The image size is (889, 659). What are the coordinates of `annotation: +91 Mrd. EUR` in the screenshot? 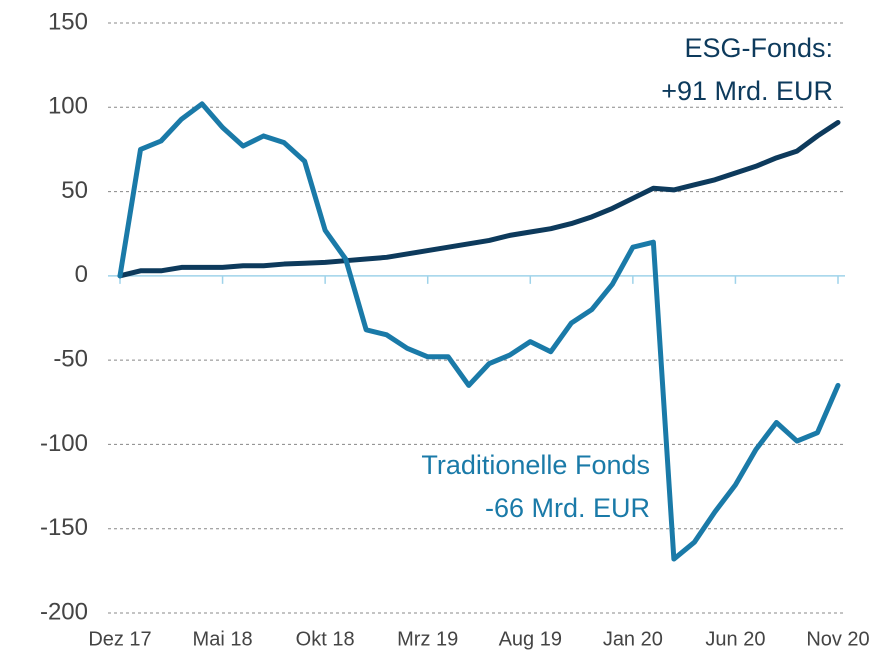 It's located at (747, 91).